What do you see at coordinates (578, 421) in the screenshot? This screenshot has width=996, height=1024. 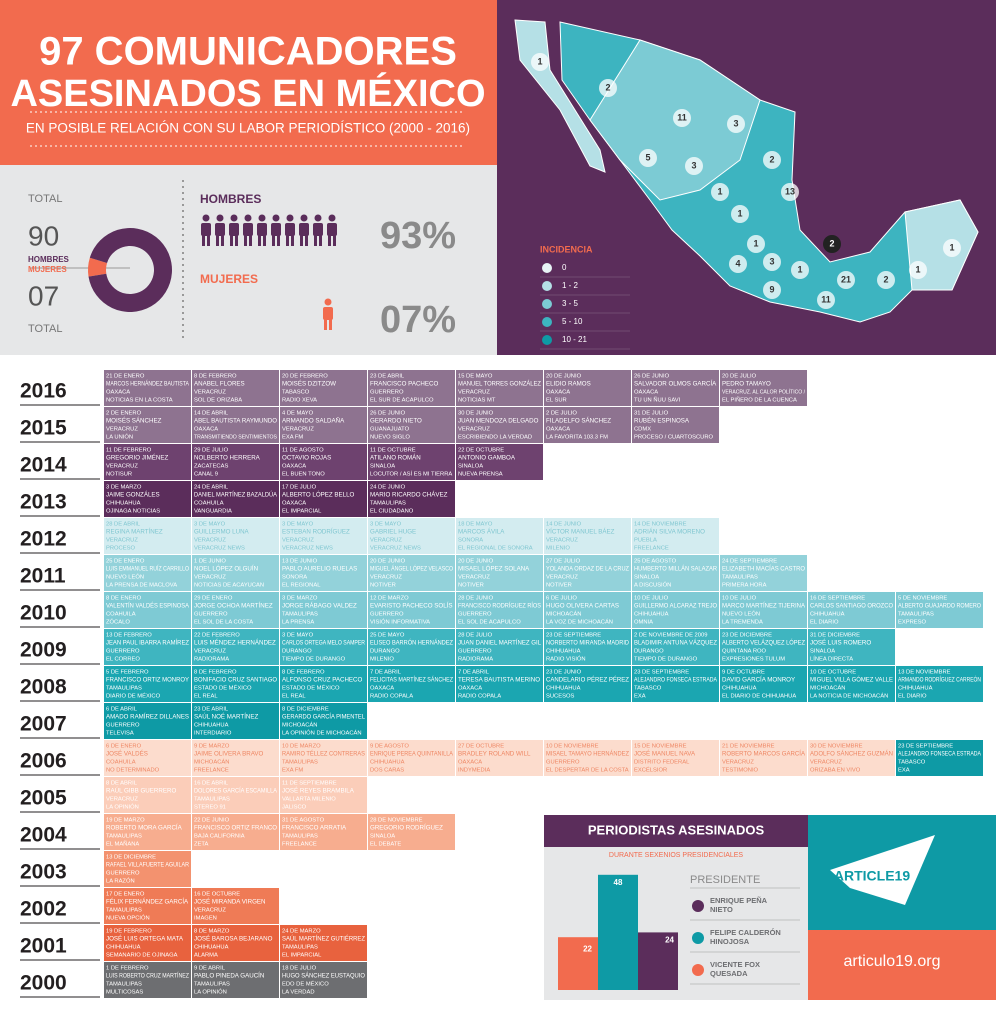 I see `entry-text: FILADELFO SÁNCHEZ` at bounding box center [578, 421].